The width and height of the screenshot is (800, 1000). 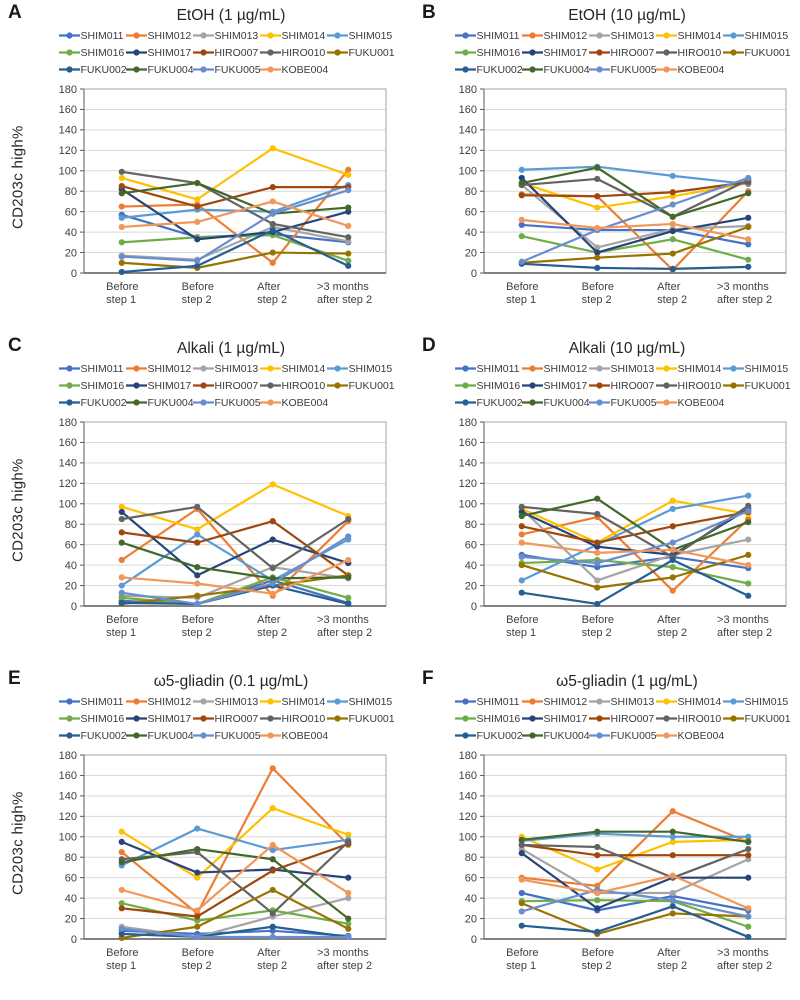 I want to click on x-tick-label: step 1, so click(x=521, y=633).